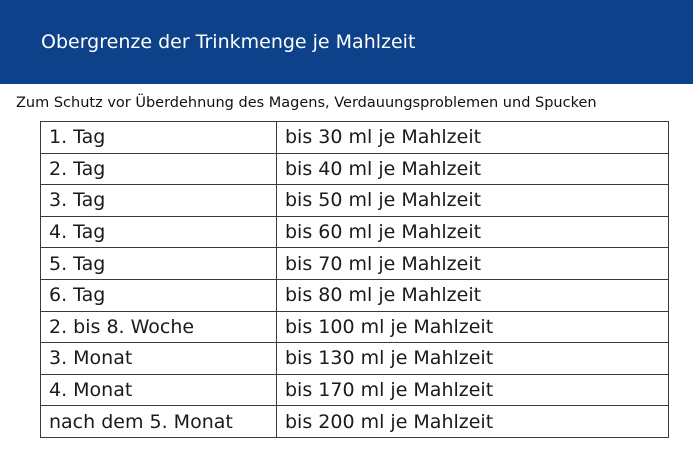 This screenshot has height=464, width=693. What do you see at coordinates (158, 358) in the screenshot?
I see `period-cell: 3. Monat` at bounding box center [158, 358].